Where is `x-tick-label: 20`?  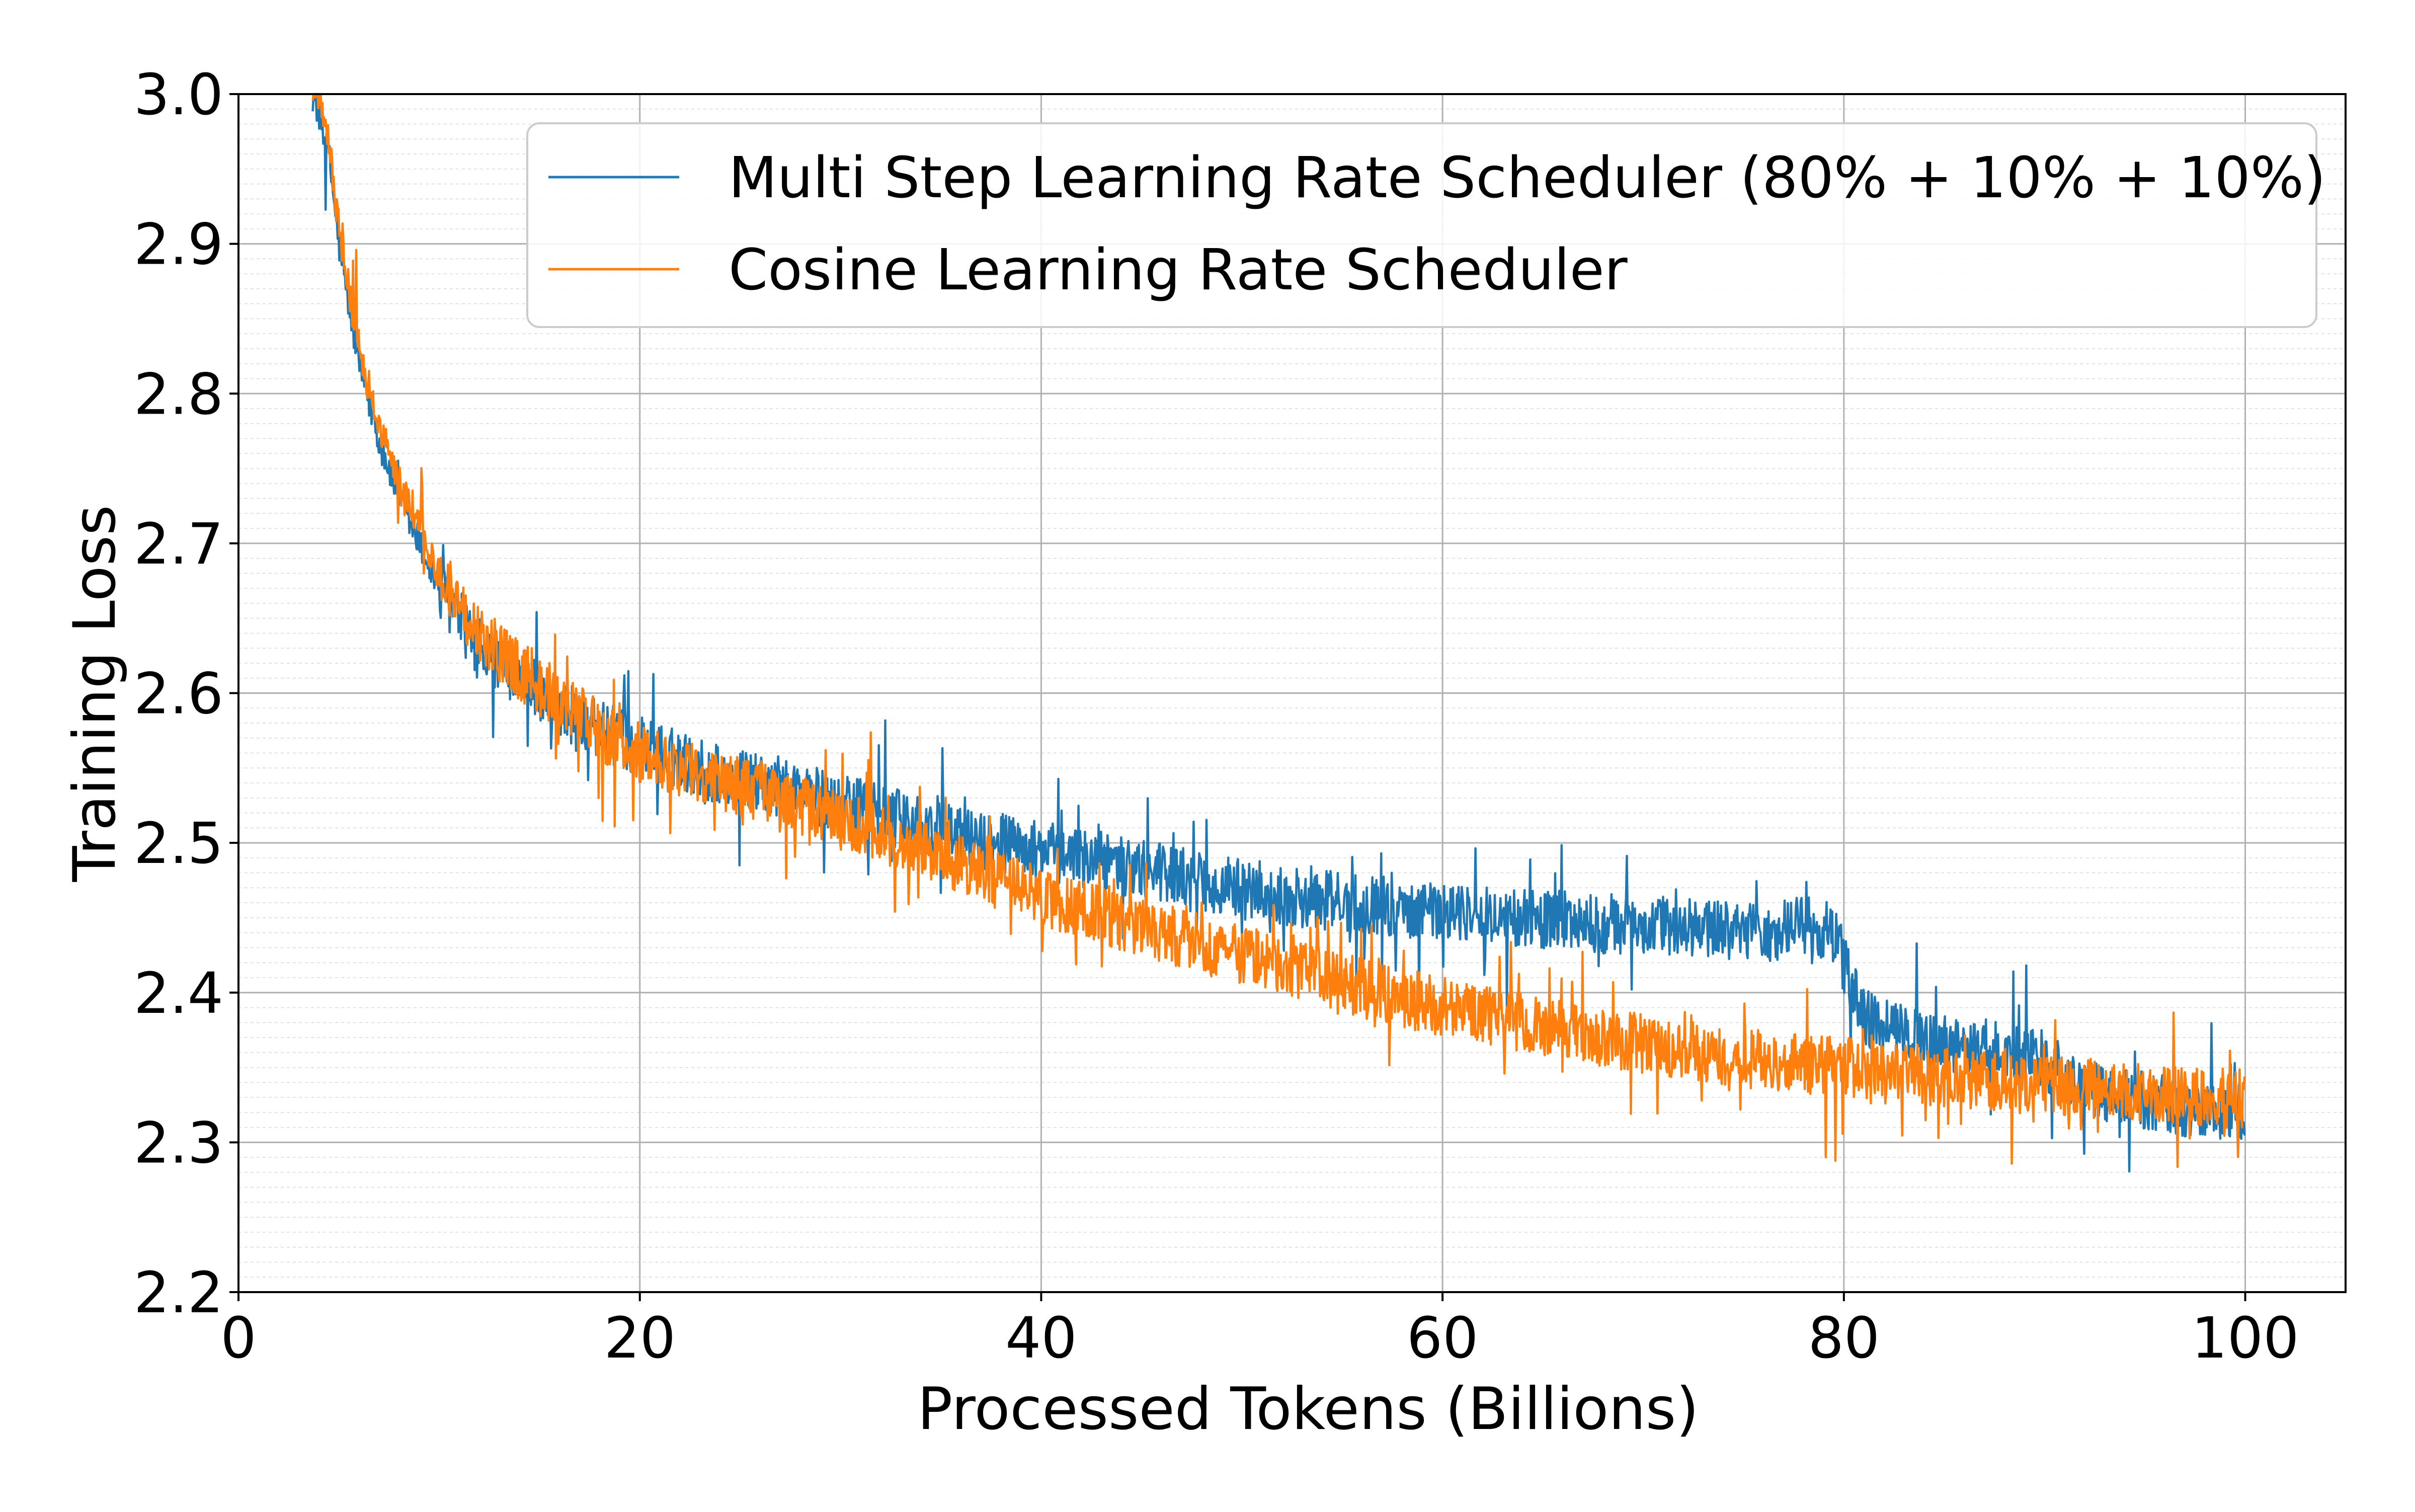
x-tick-label: 20 is located at coordinates (640, 1338).